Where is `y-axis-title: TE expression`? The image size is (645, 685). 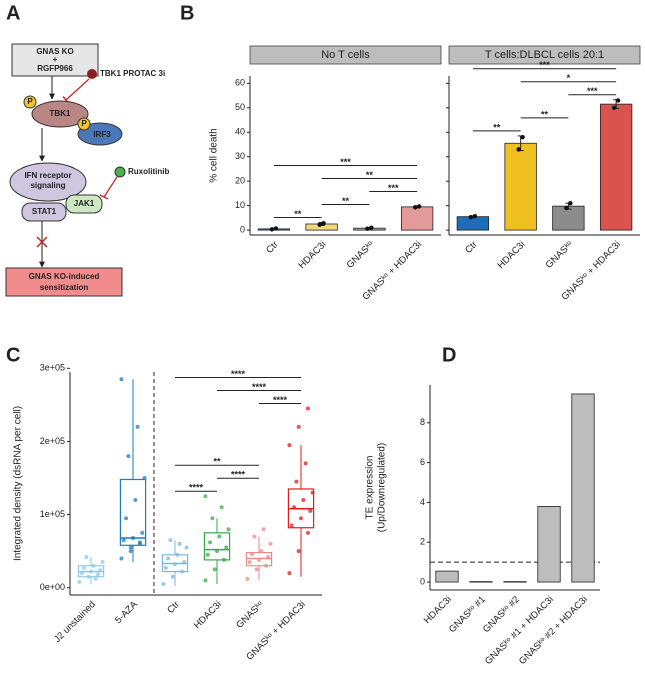
y-axis-title: TE expression is located at coordinates (370, 488).